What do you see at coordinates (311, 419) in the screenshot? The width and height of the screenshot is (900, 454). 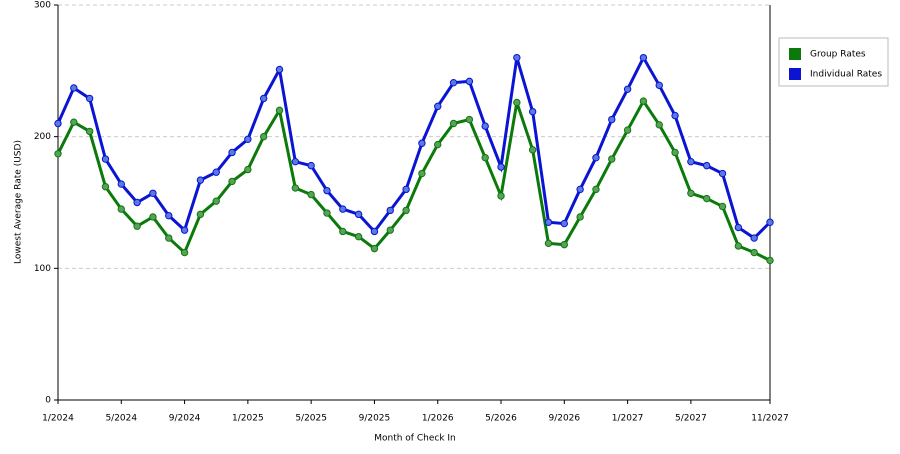 I see `x-tick-label: 5/2025` at bounding box center [311, 419].